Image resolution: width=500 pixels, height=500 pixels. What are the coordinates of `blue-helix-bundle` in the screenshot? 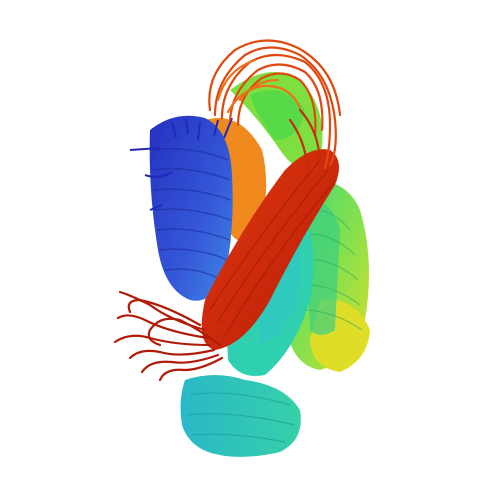 It's located at (181, 208).